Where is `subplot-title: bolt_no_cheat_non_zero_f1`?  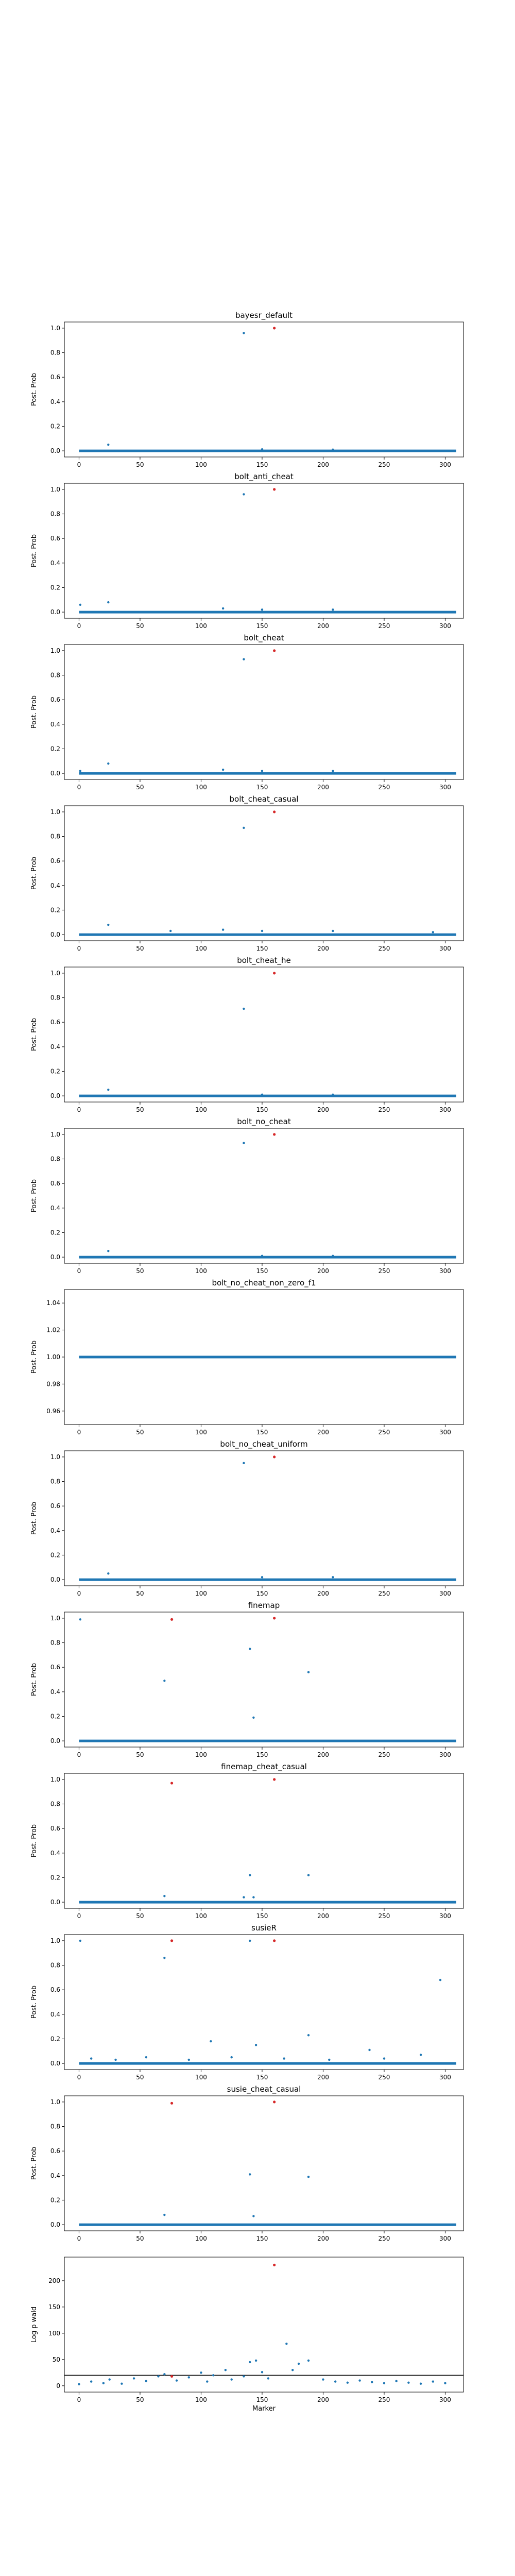
subplot-title: bolt_no_cheat_non_zero_f1 is located at coordinates (264, 1283).